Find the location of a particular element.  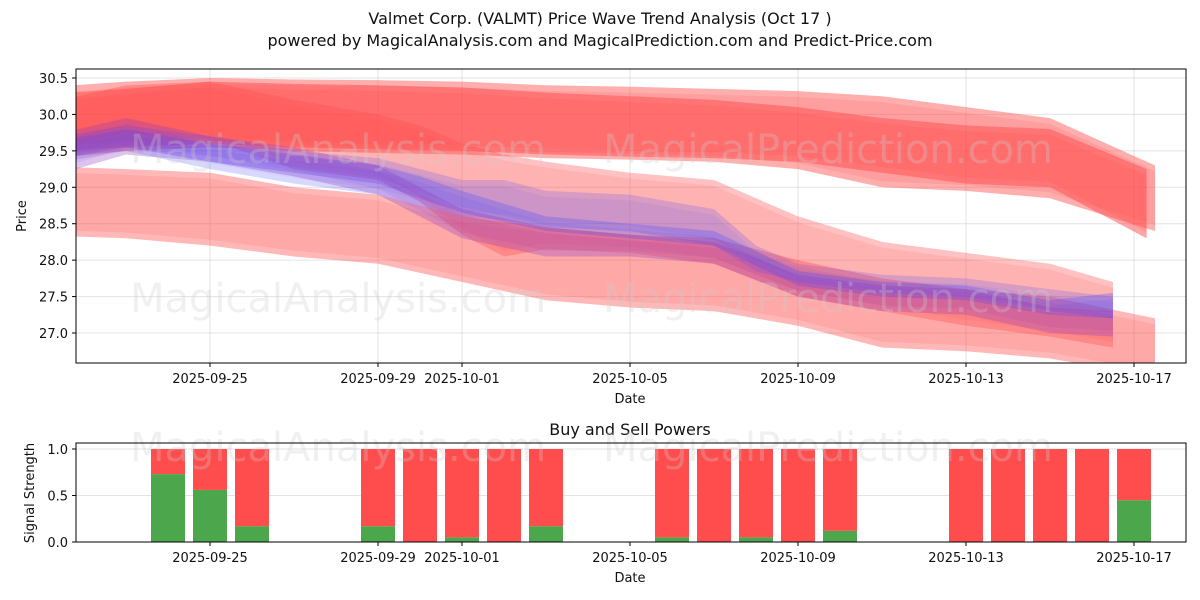

price-y-ticks: 27.0 27.5 28.0 28.5 29.0 29.5 30.0 30.5 is located at coordinates (57, 207).